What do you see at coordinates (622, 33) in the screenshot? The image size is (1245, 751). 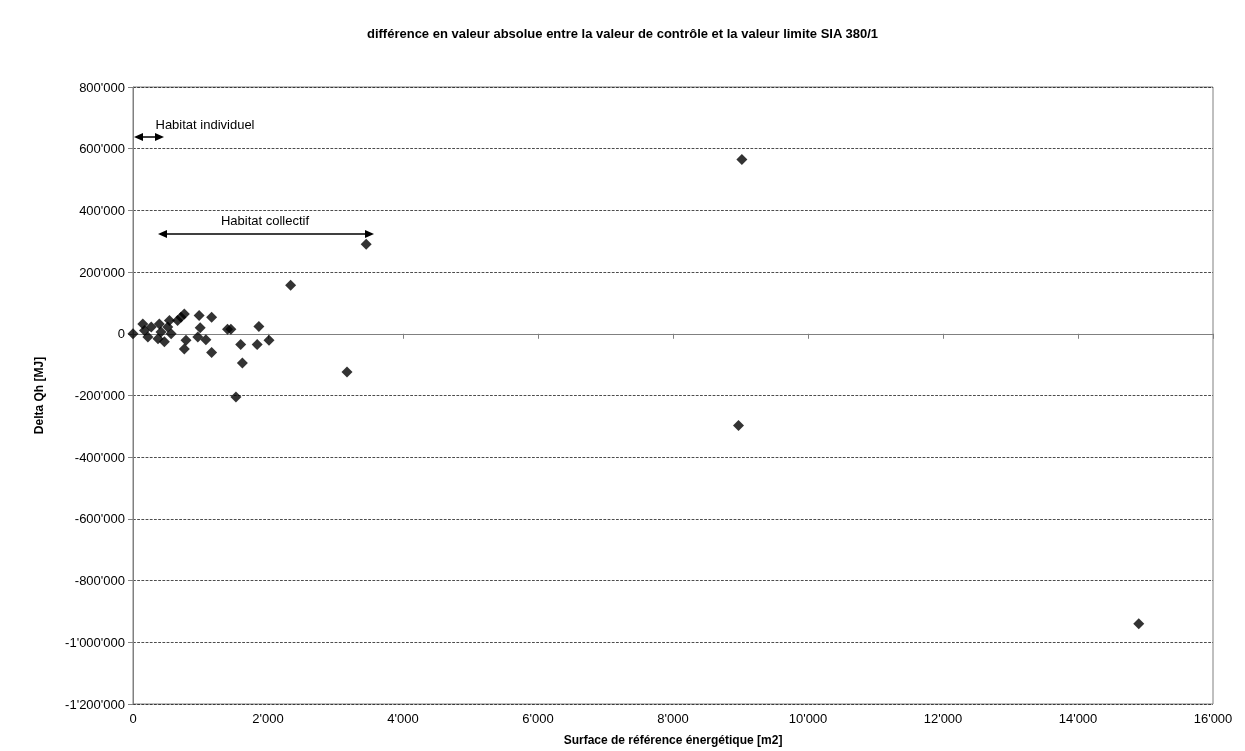 I see `chart-title: différence en valeur absolue entre la valeur de contrôle et la valeur limite SIA 380/1` at bounding box center [622, 33].